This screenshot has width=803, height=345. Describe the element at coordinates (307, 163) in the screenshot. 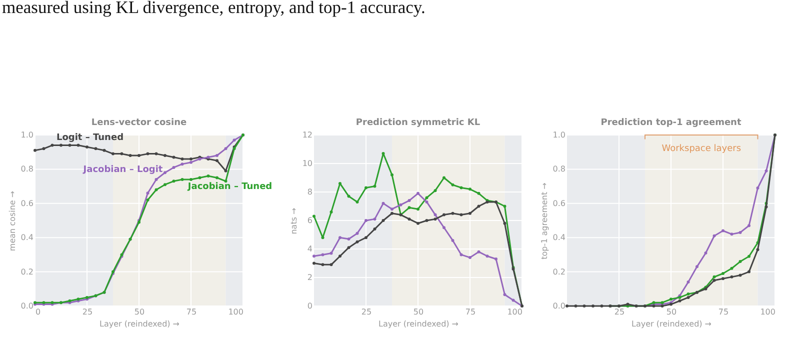

I see `y-tick-label: 10` at that location.